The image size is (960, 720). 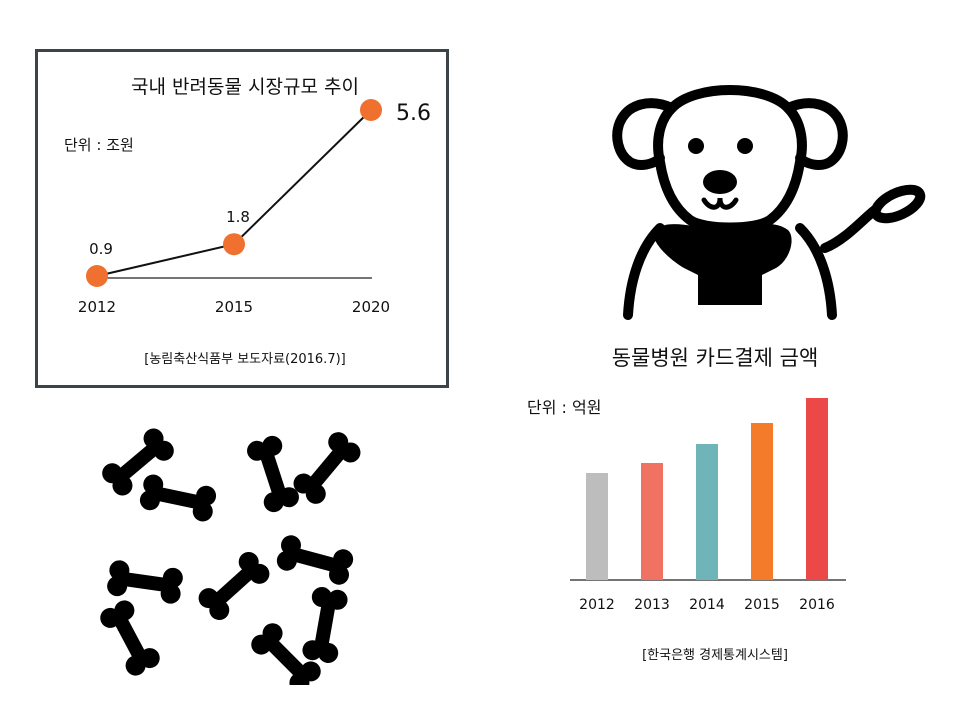 I want to click on bones-illustration, so click(x=230, y=554).